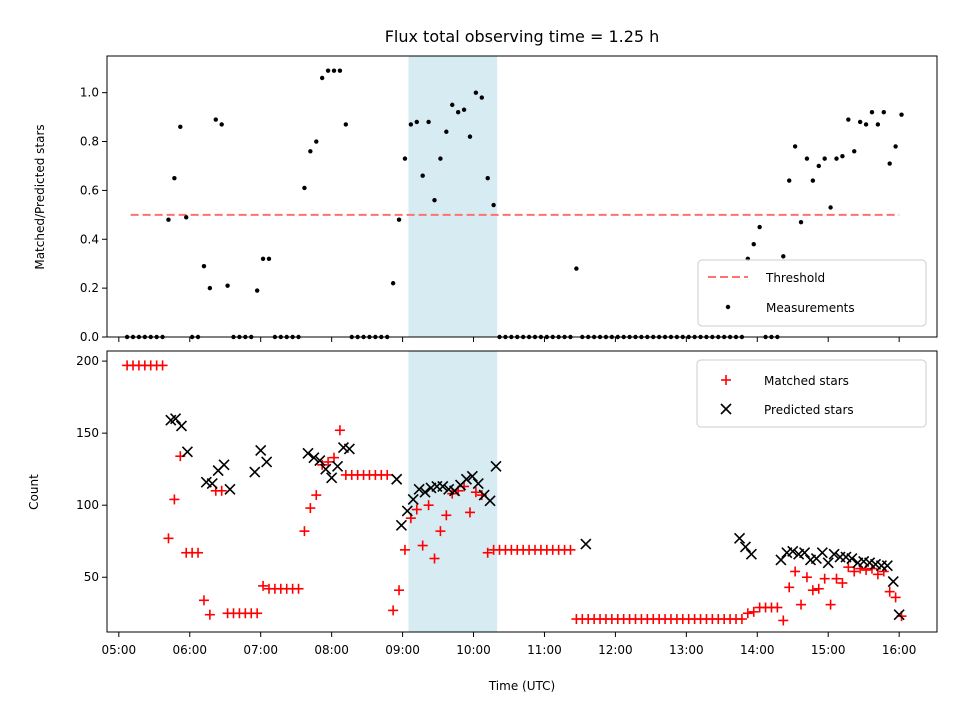 Image resolution: width=960 pixels, height=720 pixels. What do you see at coordinates (509, 339) in the screenshot?
I see `top-x-ticks` at bounding box center [509, 339].